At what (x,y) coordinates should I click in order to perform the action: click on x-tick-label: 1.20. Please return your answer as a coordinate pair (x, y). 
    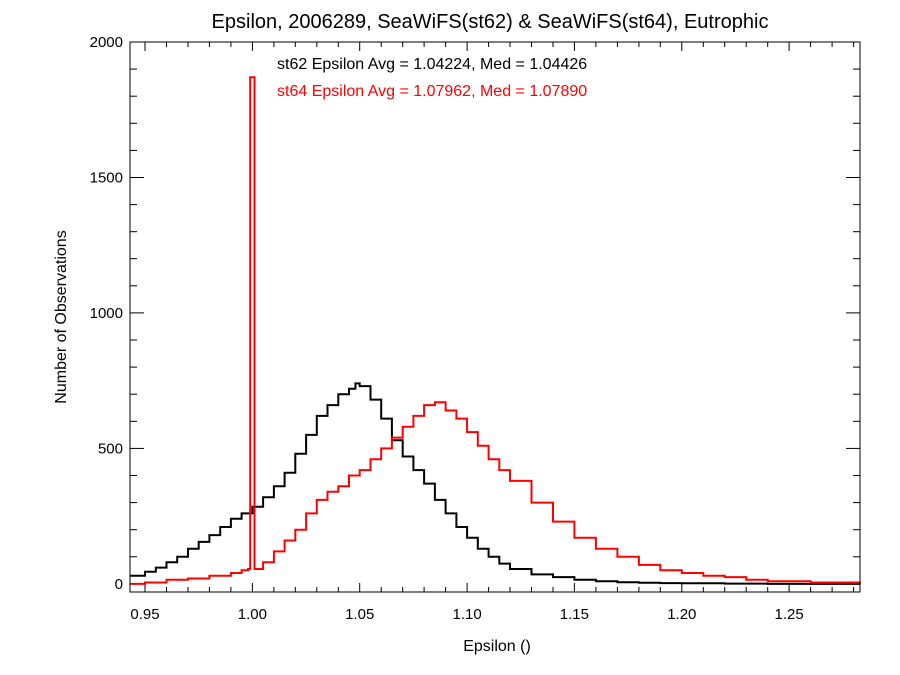
    Looking at the image, I should click on (681, 614).